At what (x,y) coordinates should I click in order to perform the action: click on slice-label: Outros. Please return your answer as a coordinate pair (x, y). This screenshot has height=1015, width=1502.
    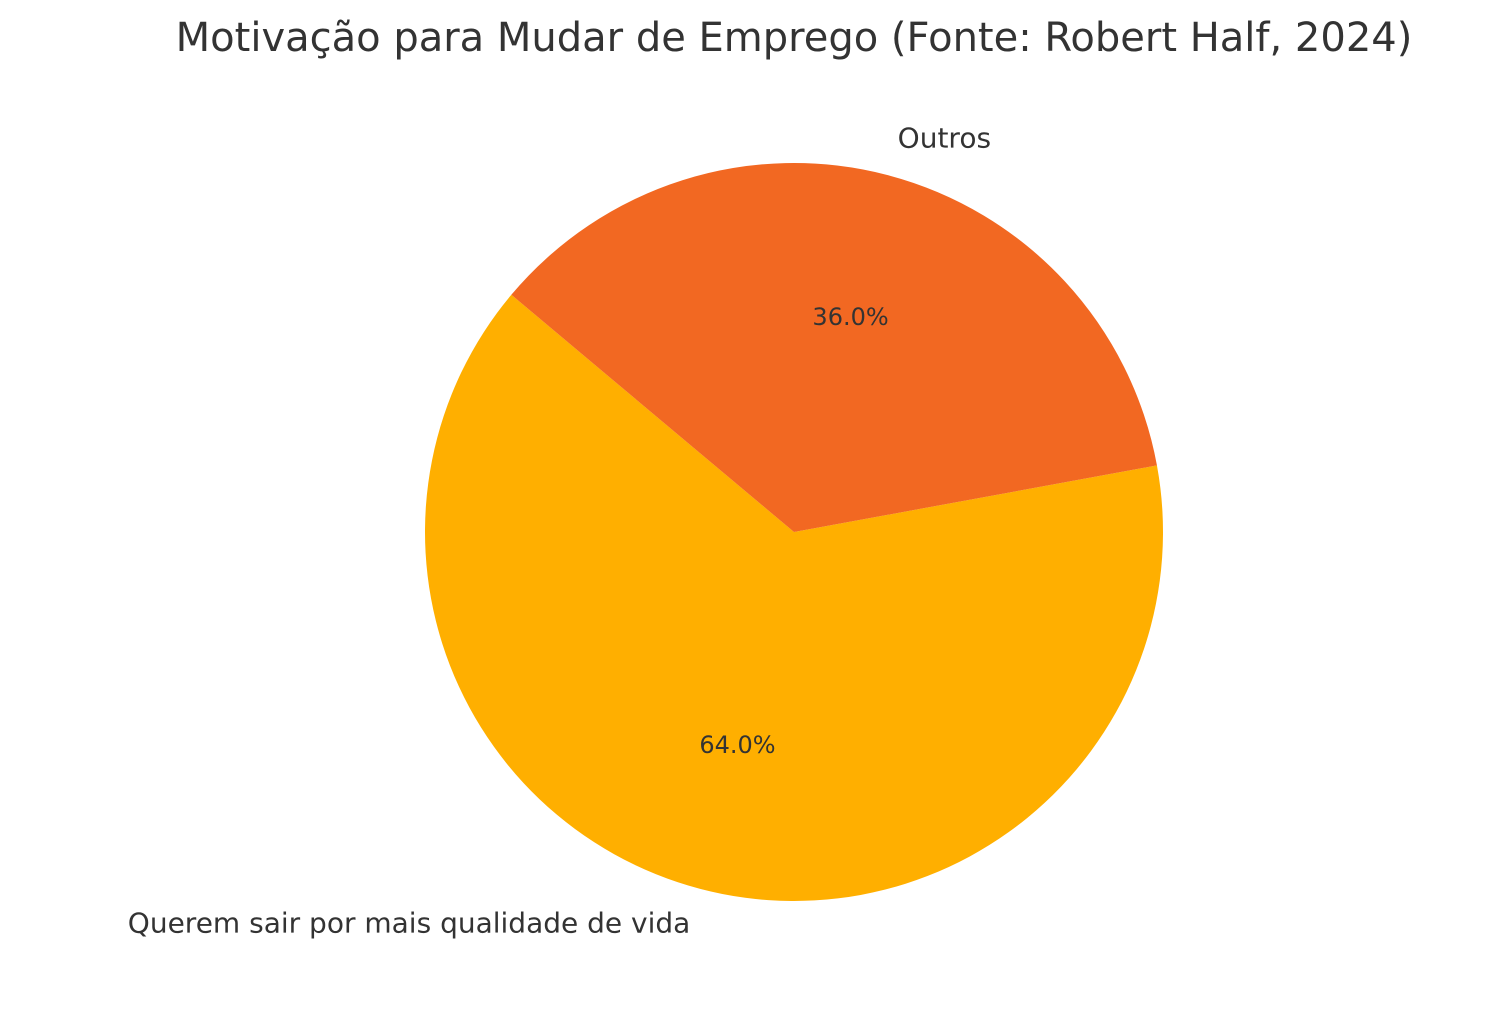
    Looking at the image, I should click on (944, 138).